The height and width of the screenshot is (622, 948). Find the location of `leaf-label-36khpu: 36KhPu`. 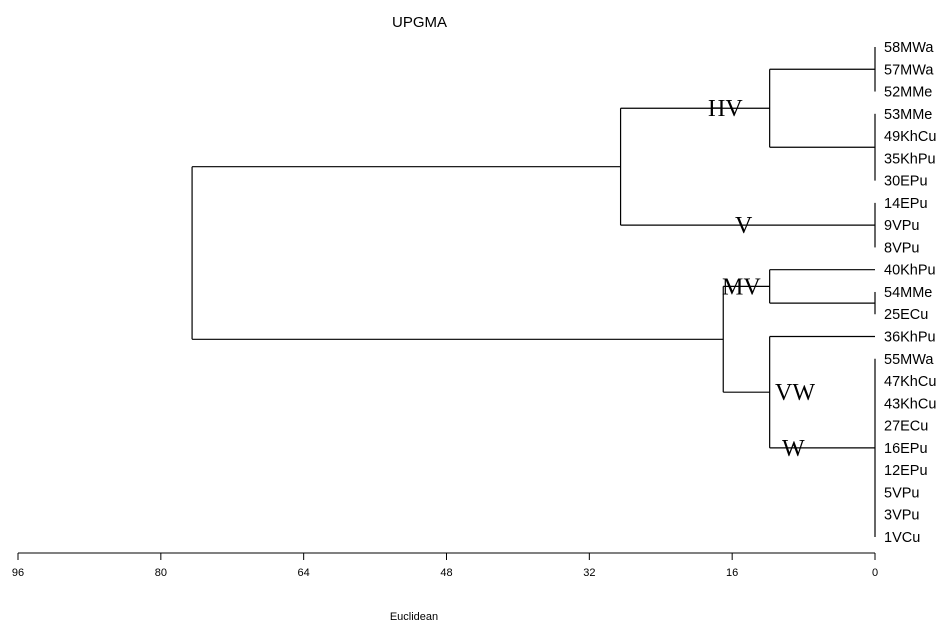

leaf-label-36khpu: 36KhPu is located at coordinates (910, 338).